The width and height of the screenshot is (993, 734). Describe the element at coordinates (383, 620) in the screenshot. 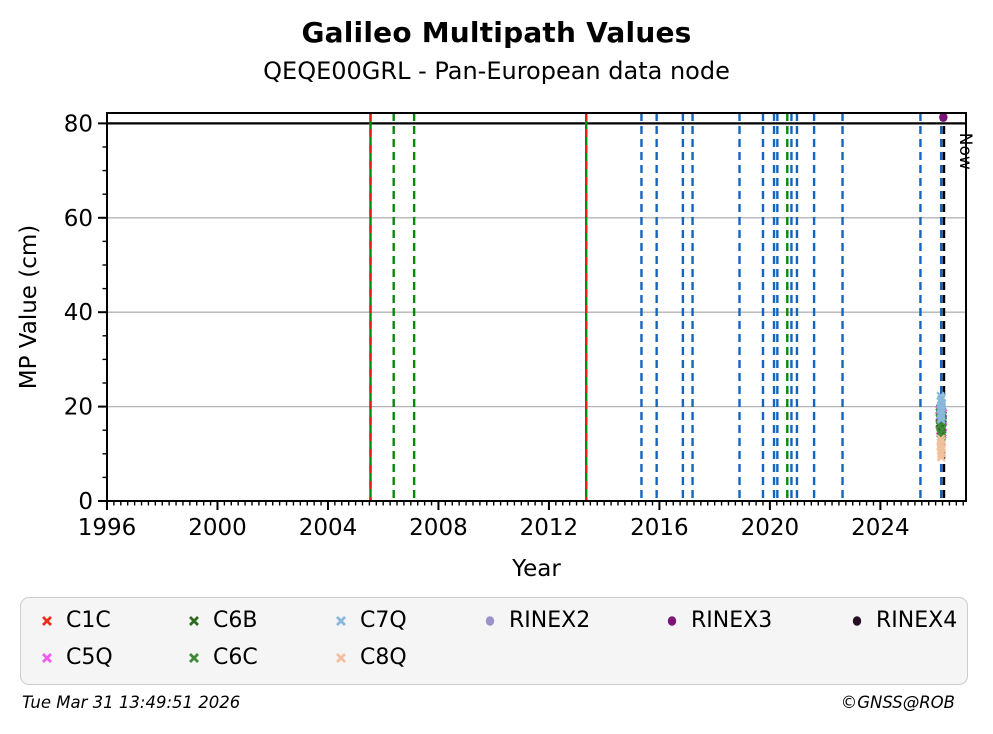

I see `legend-label-C7Q: C7Q` at that location.